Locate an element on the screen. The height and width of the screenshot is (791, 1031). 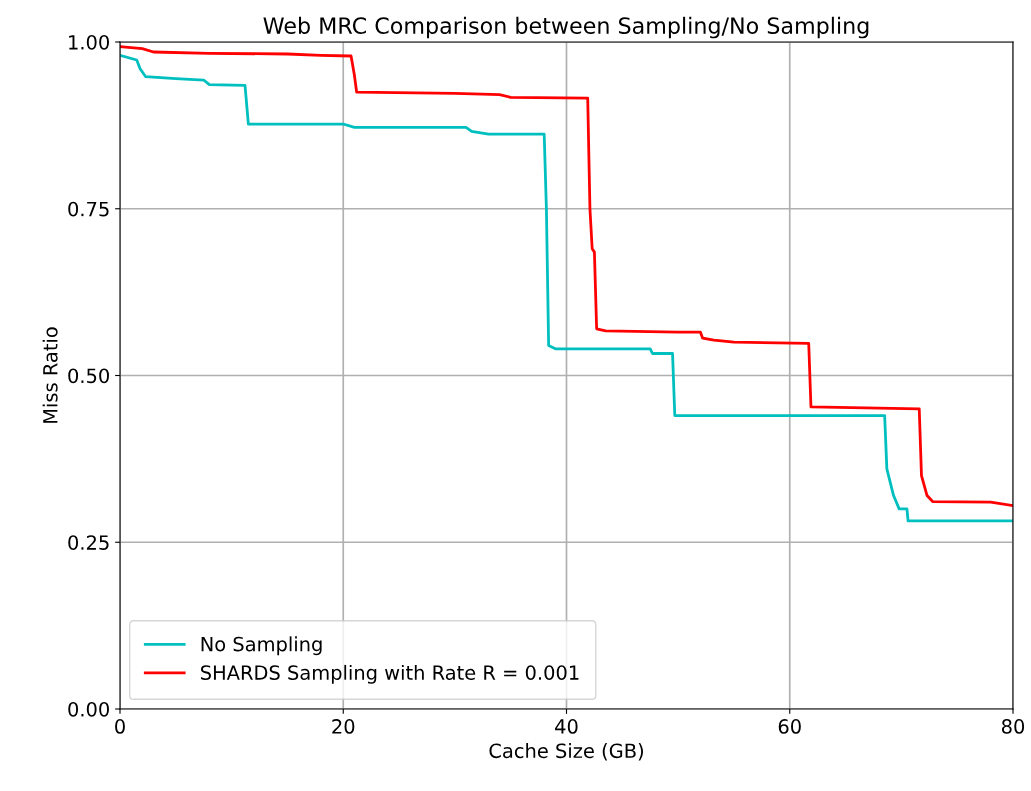
y-axis-title: Miss Ratio is located at coordinates (50, 375).